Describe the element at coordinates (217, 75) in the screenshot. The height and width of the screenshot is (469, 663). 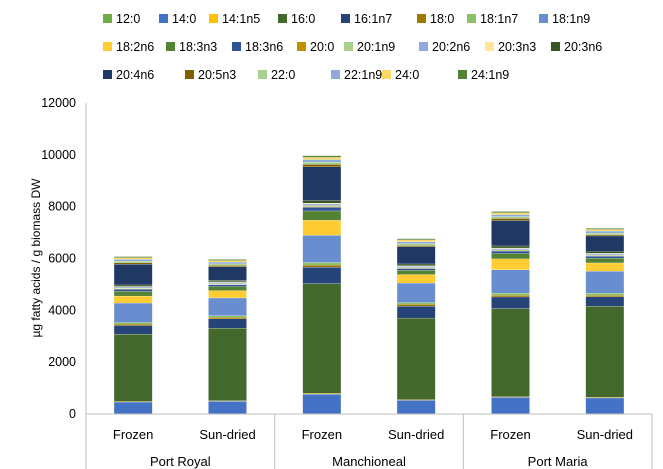
I see `legend-label-17: 20:5n3` at that location.